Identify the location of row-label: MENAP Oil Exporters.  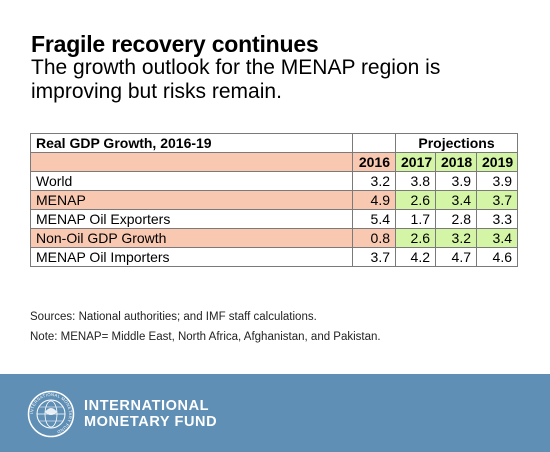
(191, 219).